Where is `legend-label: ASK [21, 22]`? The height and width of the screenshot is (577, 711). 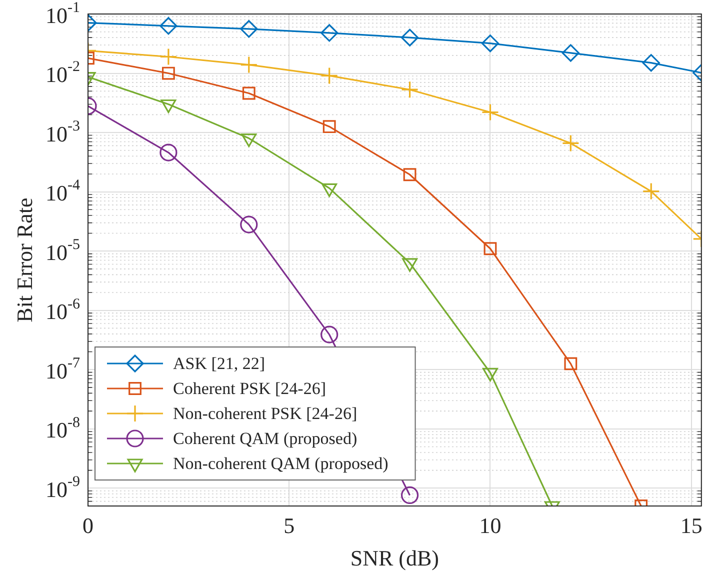
legend-label: ASK [21, 22] is located at coordinates (219, 363).